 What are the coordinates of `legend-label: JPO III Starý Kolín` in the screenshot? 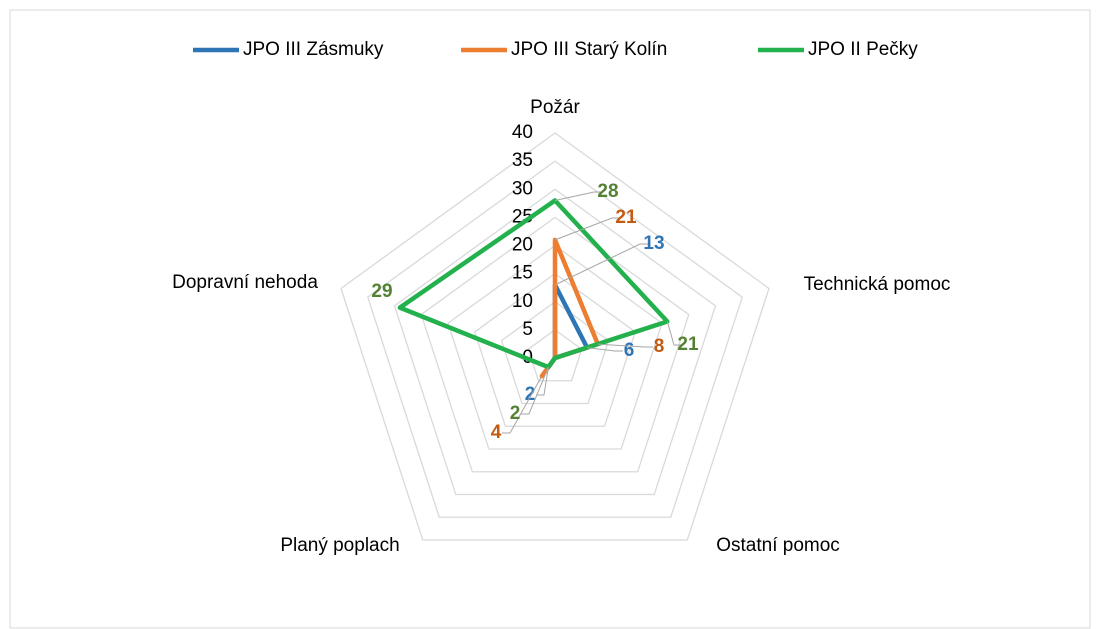 It's located at (589, 49).